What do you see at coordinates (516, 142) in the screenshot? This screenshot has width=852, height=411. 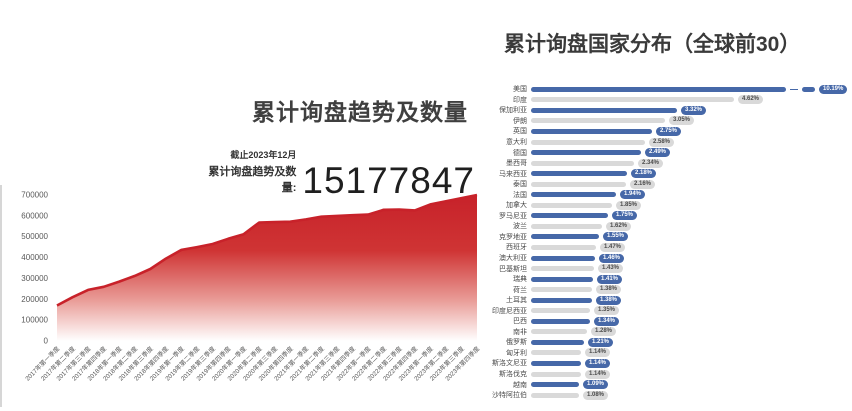 I see `country-label: 意大利` at bounding box center [516, 142].